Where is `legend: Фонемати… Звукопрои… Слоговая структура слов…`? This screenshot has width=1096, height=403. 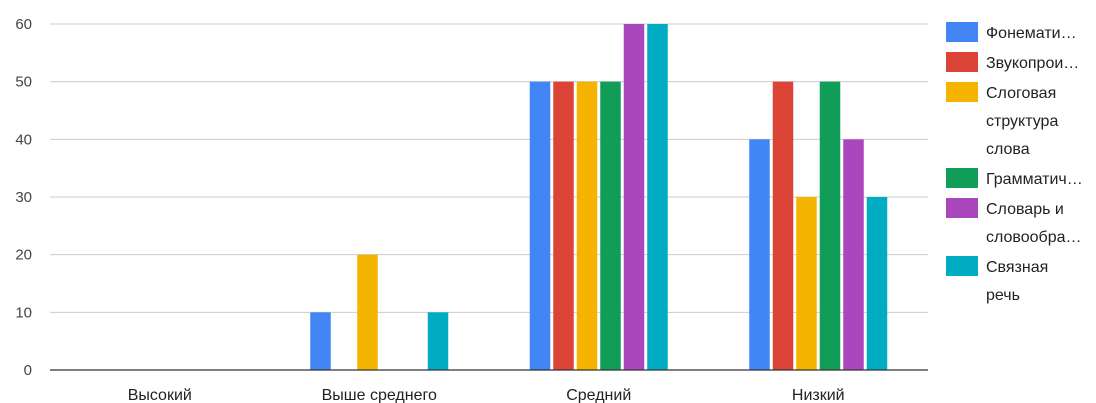
legend: Фонемати… Звукопрои… Слоговая структура слов… is located at coordinates (1014, 163).